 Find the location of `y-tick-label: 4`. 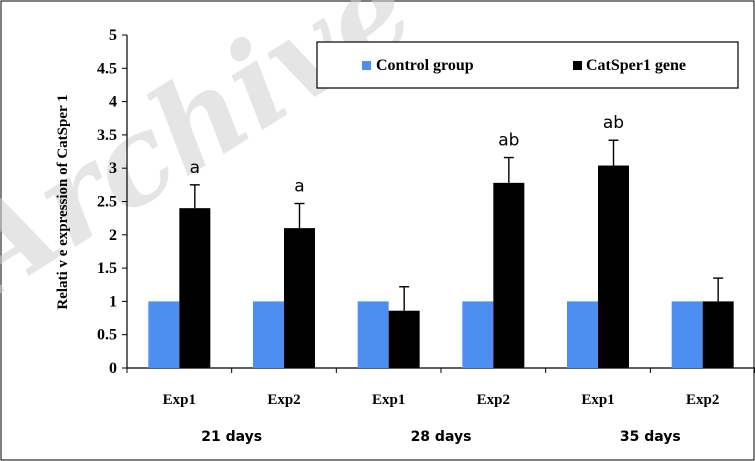

y-tick-label: 4 is located at coordinates (113, 102).